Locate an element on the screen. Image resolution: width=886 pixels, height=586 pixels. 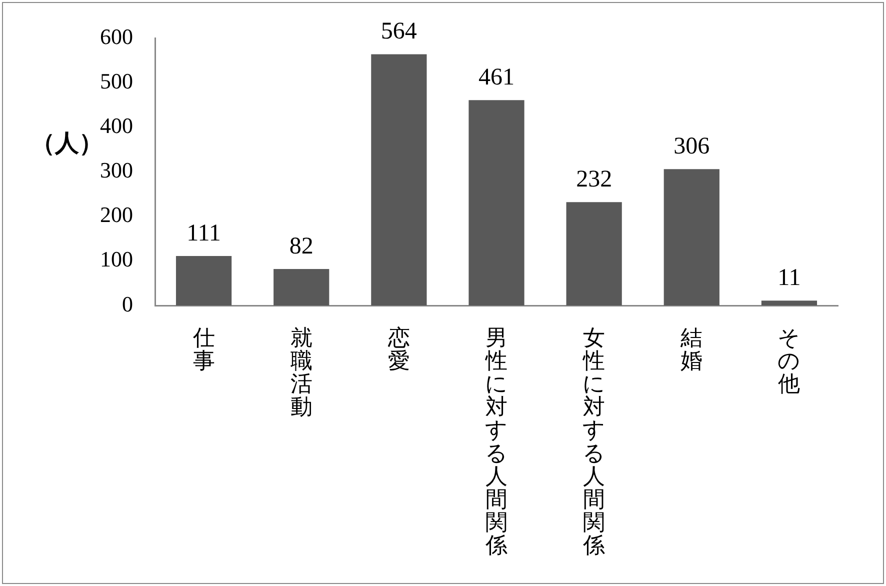
data-label: 306 is located at coordinates (692, 146).